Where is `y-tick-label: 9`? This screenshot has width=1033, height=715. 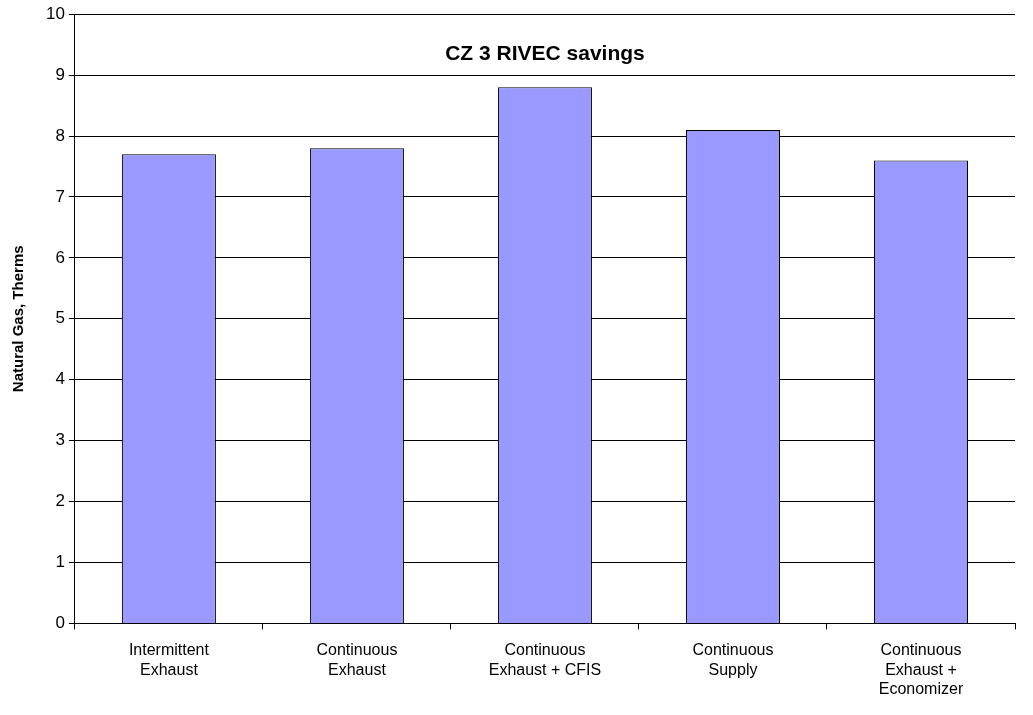 y-tick-label: 9 is located at coordinates (60, 74).